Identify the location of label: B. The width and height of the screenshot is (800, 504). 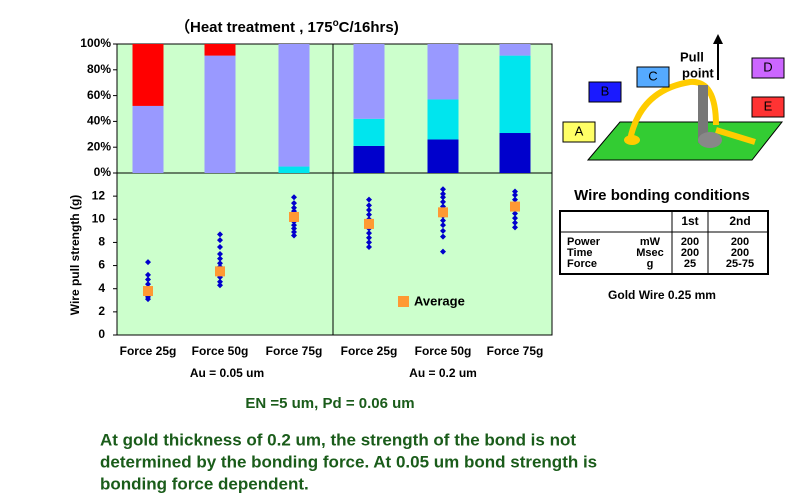
(605, 90).